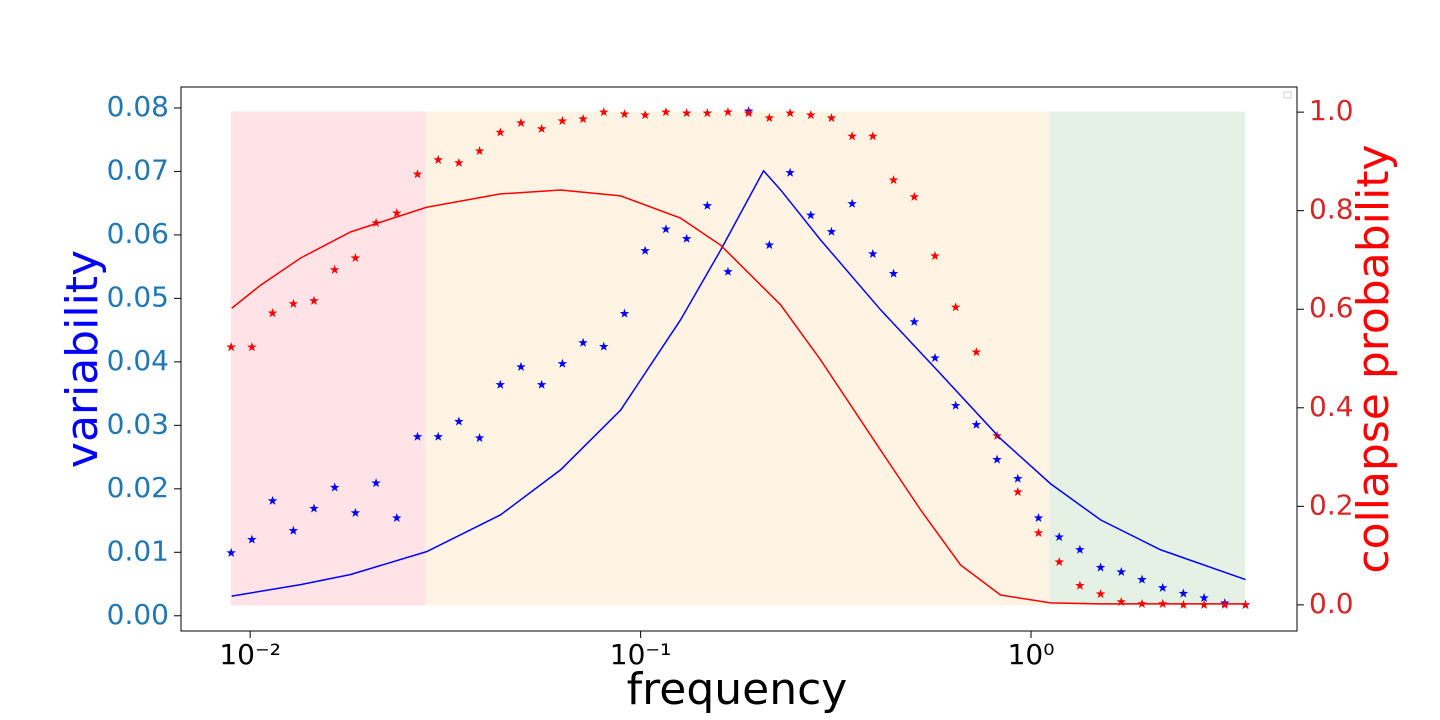 The height and width of the screenshot is (720, 1440). I want to click on y2-tick-label: 0.8, so click(1331, 209).